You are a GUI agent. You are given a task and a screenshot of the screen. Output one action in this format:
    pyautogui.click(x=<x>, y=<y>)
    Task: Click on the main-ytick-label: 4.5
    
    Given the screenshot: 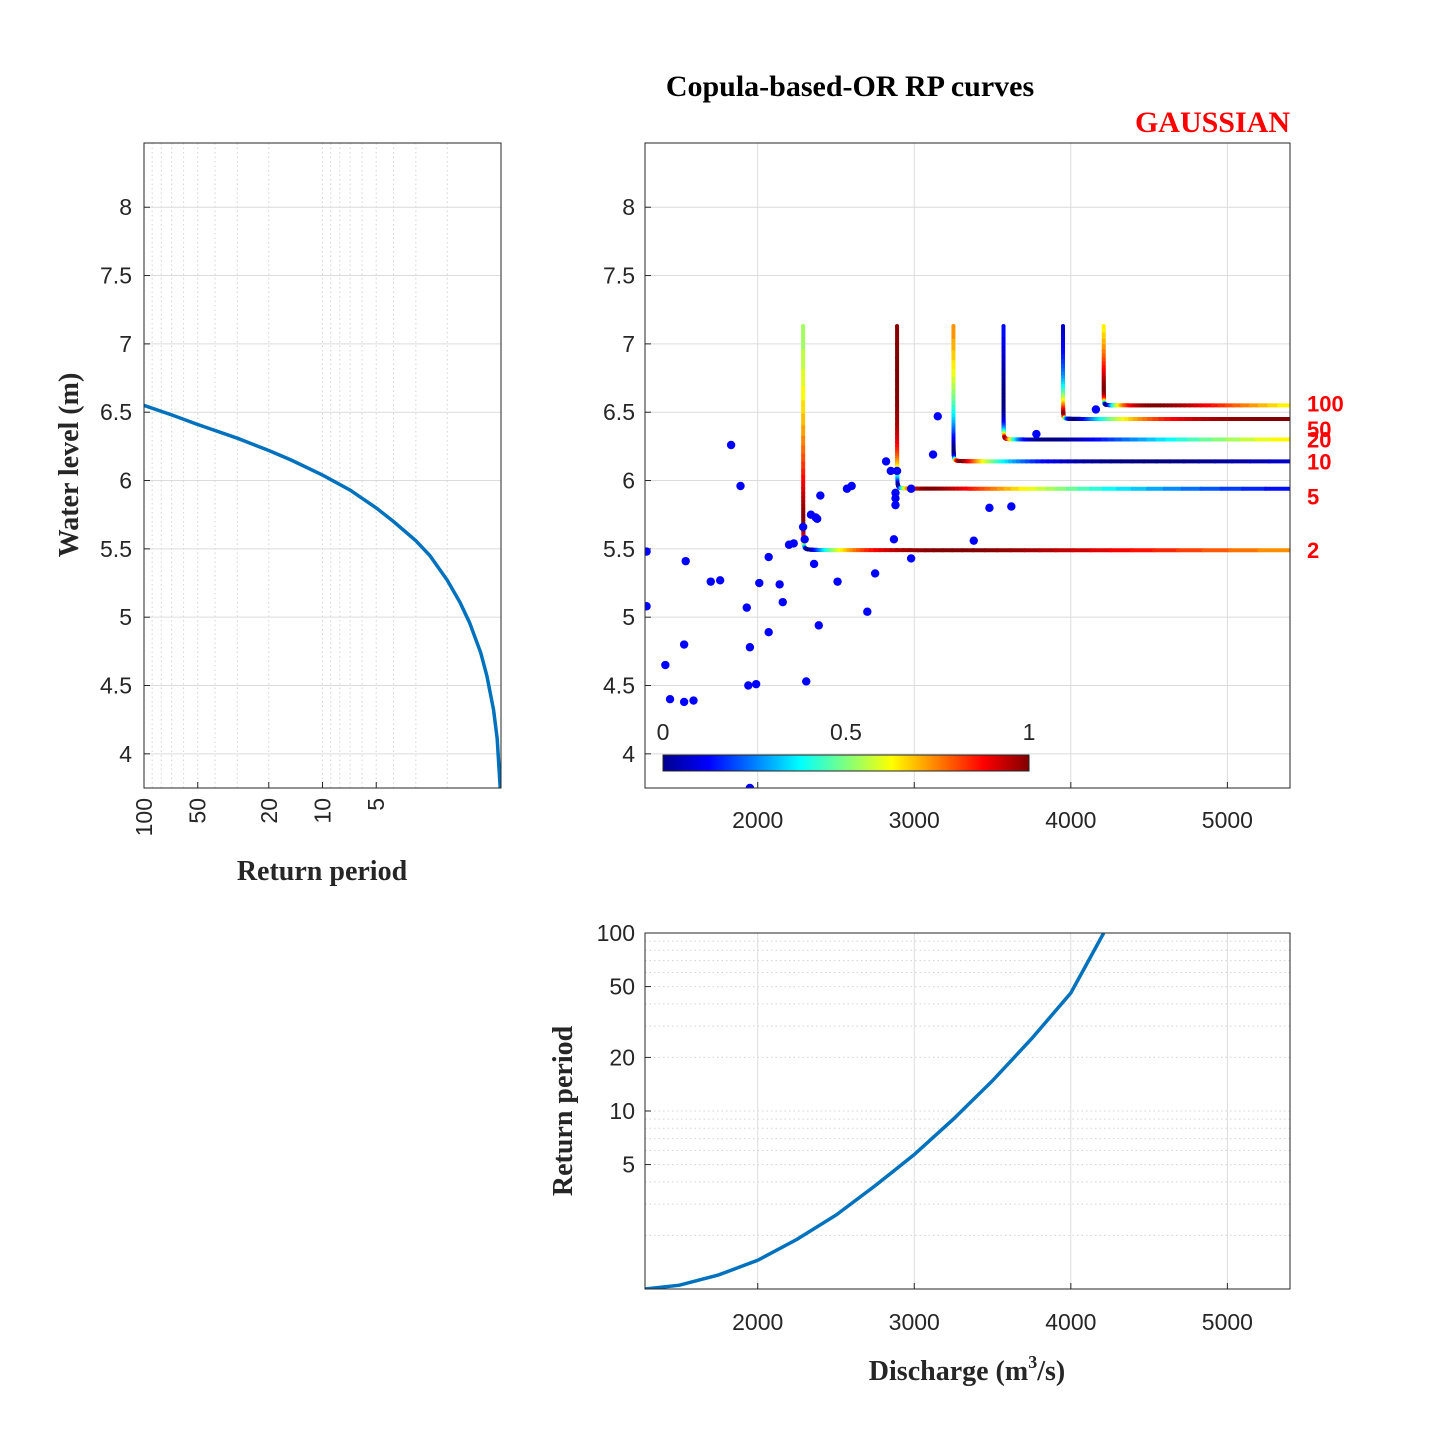 What is the action you would take?
    pyautogui.click(x=619, y=686)
    